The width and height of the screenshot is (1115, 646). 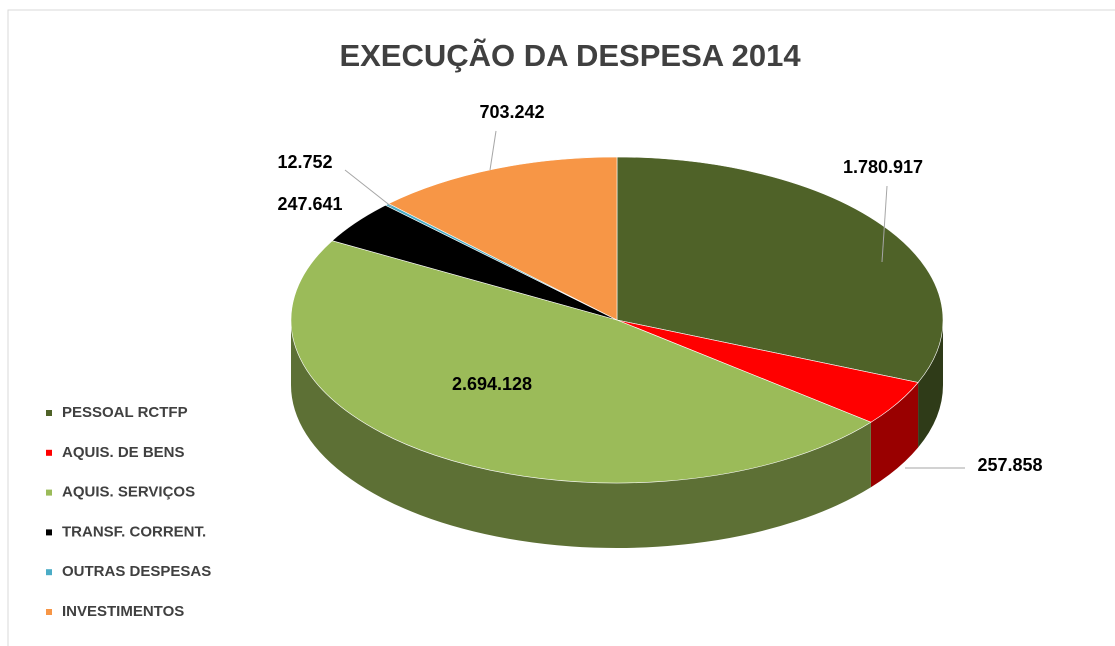 I want to click on data-label: 12.752, so click(x=304, y=162).